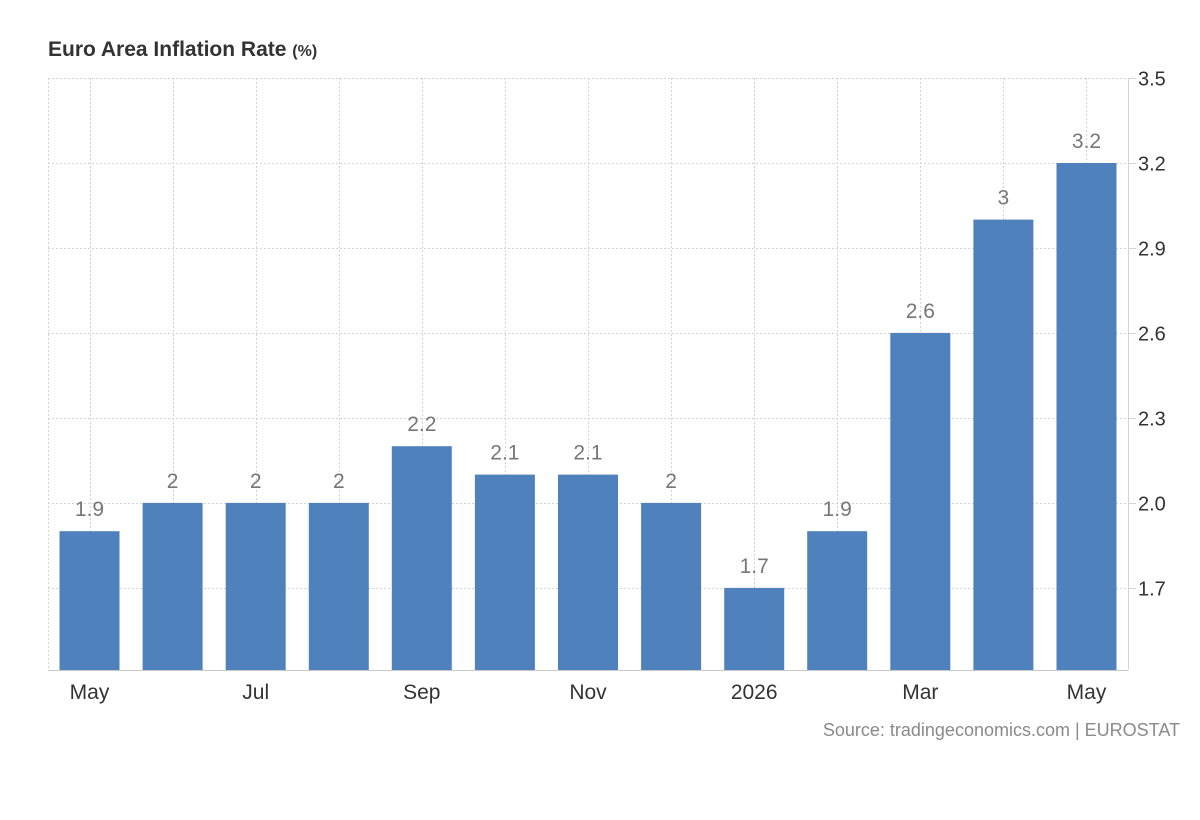 The image size is (1200, 820). Describe the element at coordinates (920, 692) in the screenshot. I see `x-tick-label: Mar` at that location.